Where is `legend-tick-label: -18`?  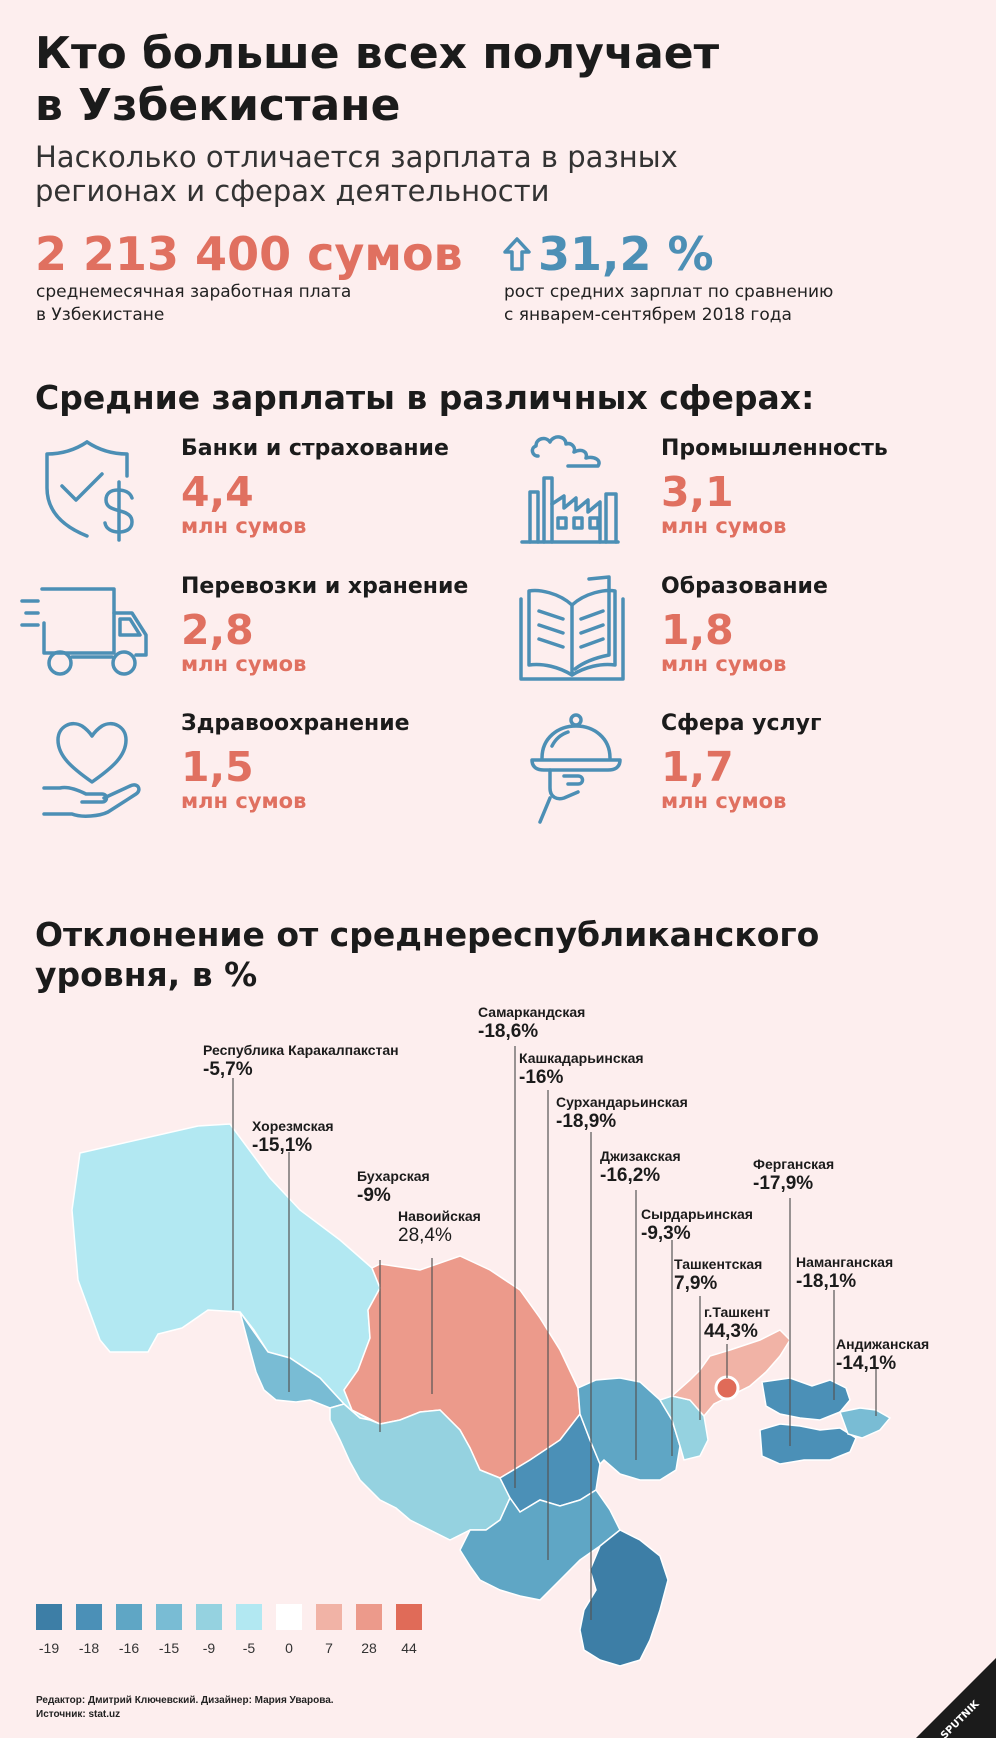
legend-tick-label: -18 is located at coordinates (89, 1648).